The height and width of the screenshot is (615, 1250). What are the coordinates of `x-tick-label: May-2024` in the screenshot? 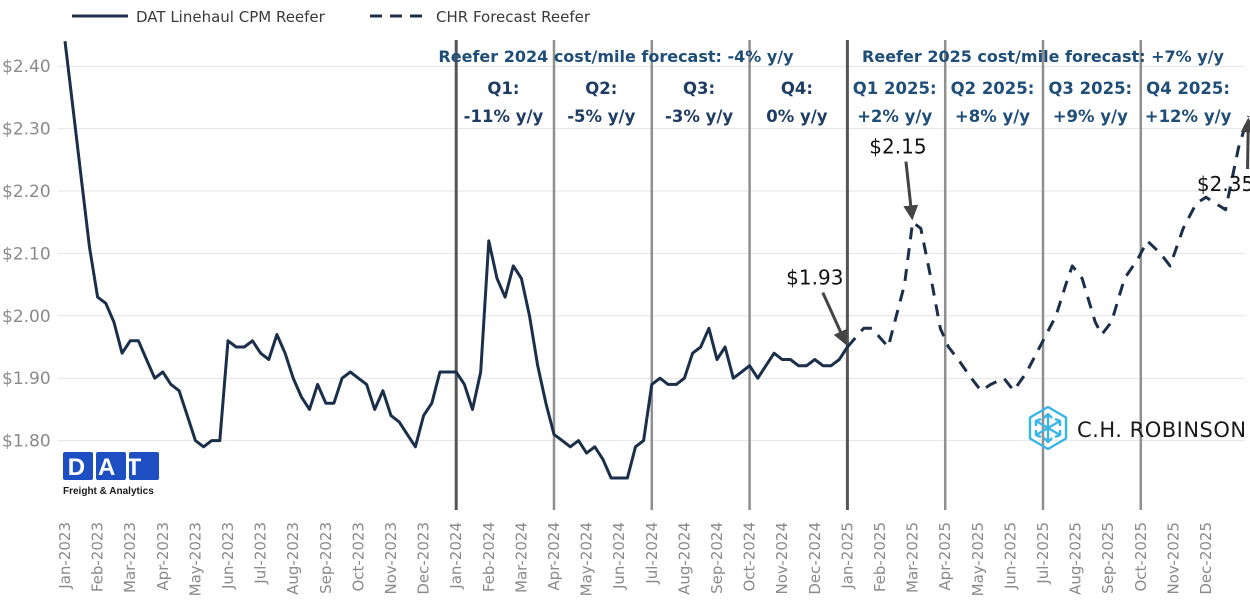 It's located at (587, 559).